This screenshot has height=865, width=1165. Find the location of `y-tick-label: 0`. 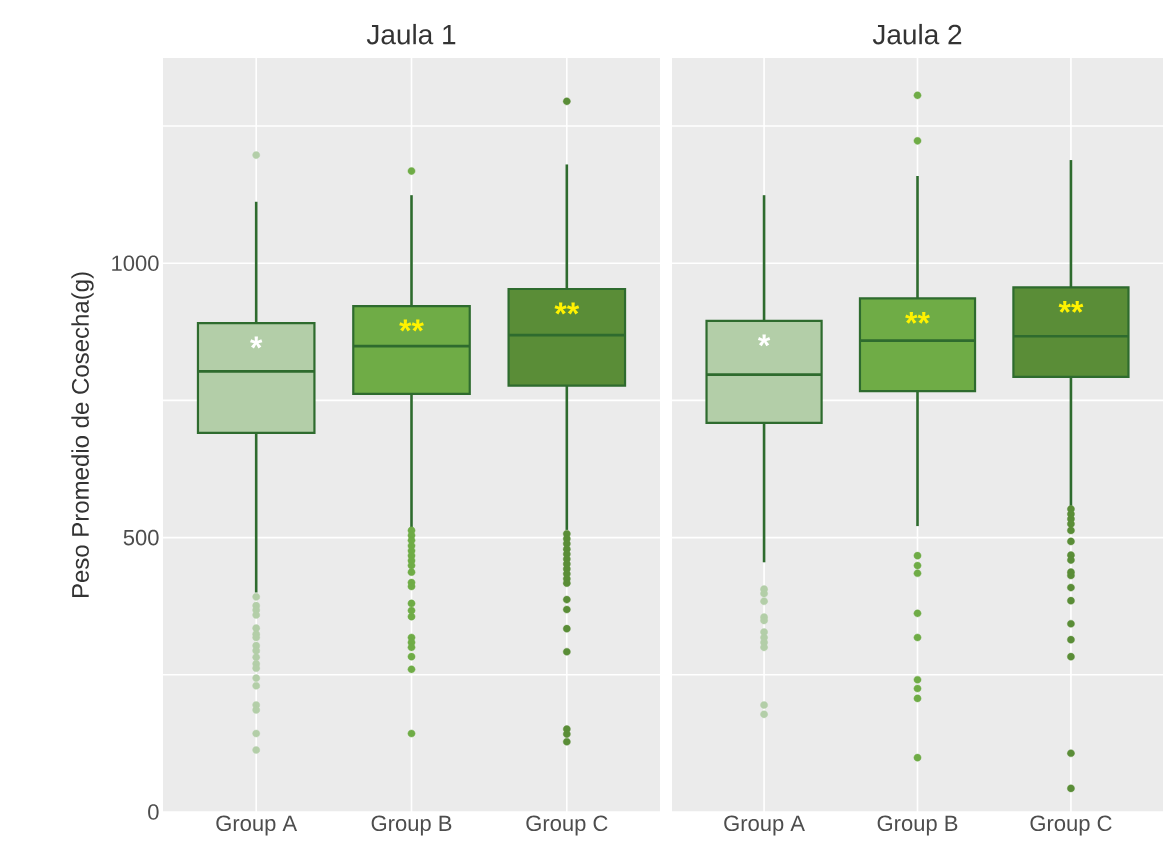

y-tick-label: 0 is located at coordinates (153, 812).